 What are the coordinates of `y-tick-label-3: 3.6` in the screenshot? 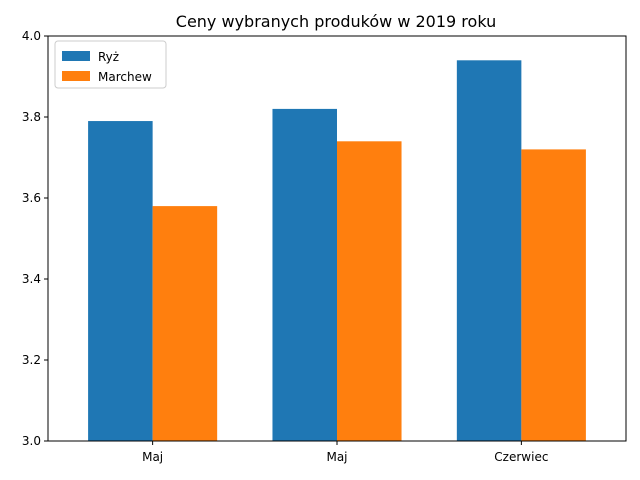 It's located at (31, 198).